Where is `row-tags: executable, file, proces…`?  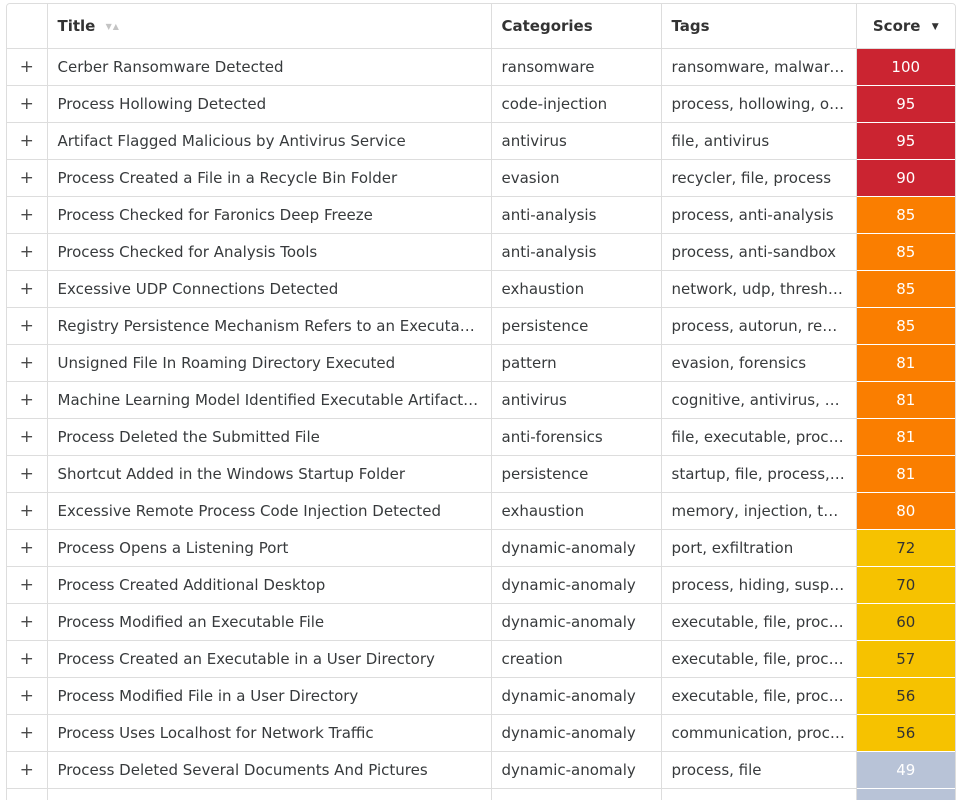 row-tags: executable, file, proces… is located at coordinates (758, 622).